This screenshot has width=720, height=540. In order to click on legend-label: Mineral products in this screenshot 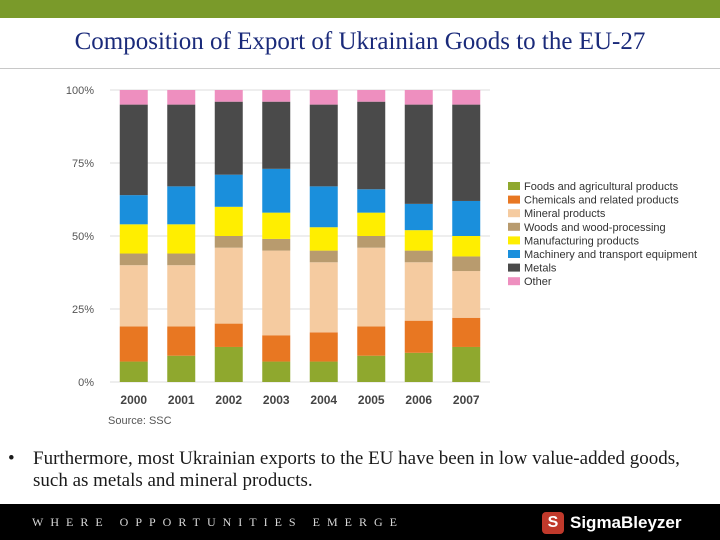, I will do `click(565, 214)`.